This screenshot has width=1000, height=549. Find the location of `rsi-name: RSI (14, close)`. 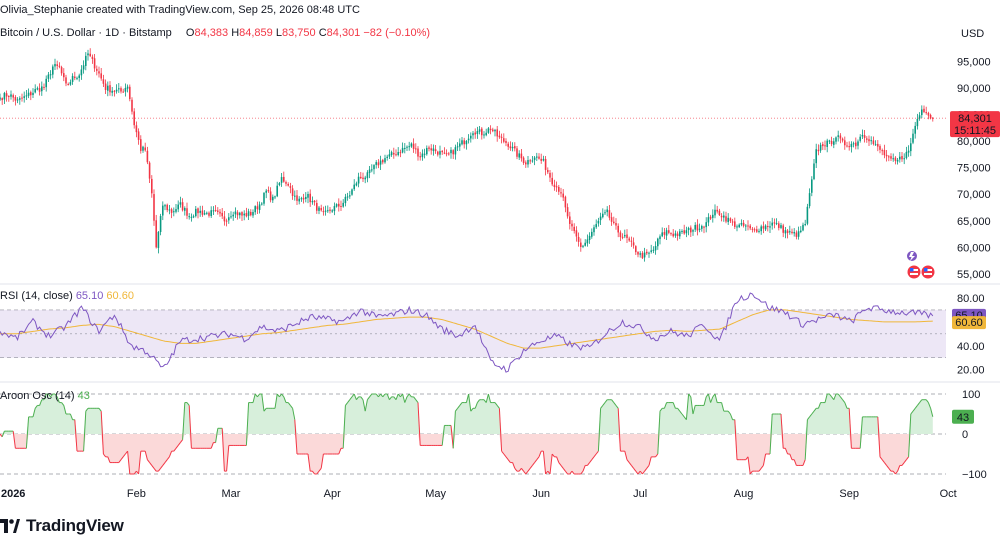

rsi-name: RSI (14, close) is located at coordinates (36, 296).